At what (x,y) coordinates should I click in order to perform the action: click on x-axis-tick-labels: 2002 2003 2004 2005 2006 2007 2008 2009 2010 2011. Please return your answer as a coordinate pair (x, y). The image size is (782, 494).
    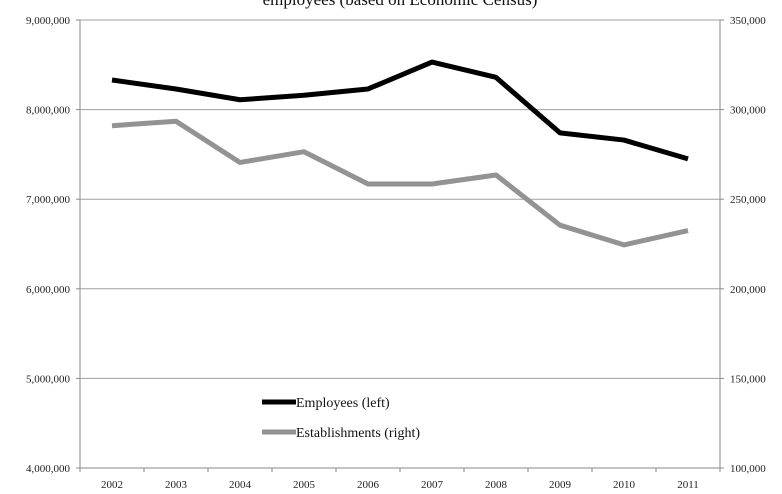
    Looking at the image, I should click on (400, 485).